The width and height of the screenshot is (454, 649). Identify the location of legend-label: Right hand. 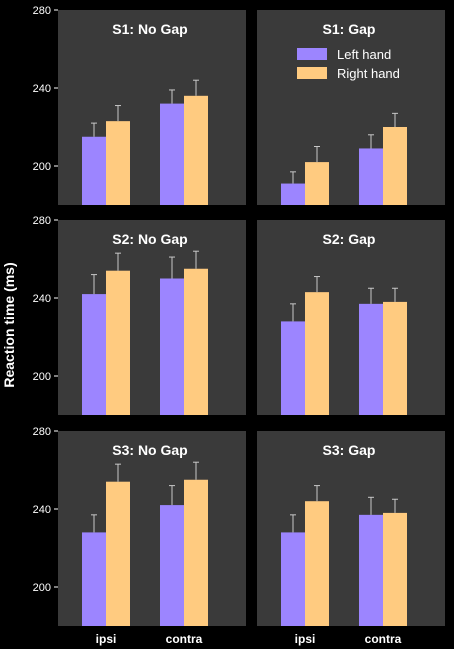
(368, 73).